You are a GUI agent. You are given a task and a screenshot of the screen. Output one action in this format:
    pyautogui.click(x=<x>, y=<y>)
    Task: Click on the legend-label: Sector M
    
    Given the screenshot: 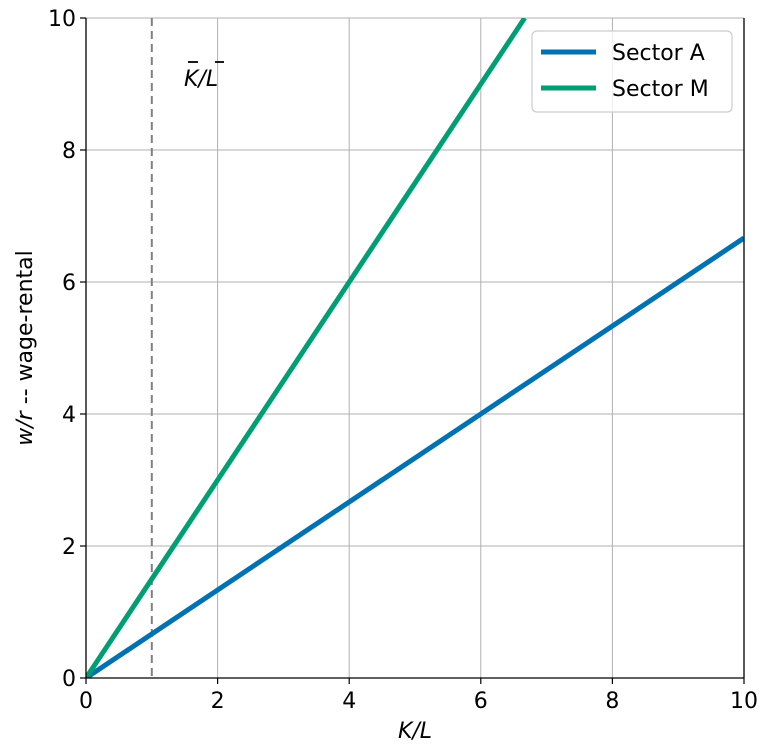 What is the action you would take?
    pyautogui.click(x=660, y=89)
    